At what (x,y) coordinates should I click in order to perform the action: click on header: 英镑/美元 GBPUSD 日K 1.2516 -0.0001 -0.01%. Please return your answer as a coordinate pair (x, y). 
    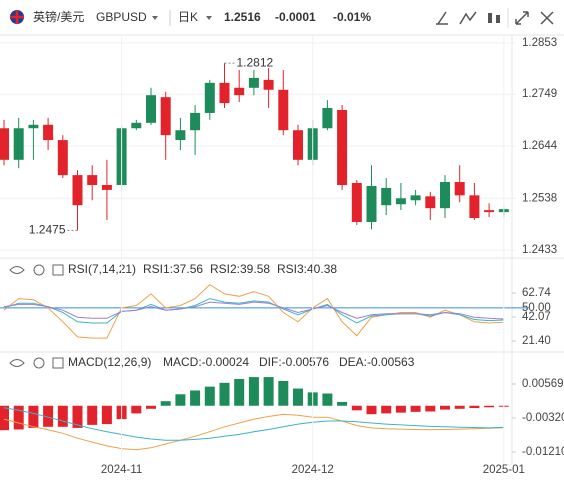
    Looking at the image, I should click on (282, 22).